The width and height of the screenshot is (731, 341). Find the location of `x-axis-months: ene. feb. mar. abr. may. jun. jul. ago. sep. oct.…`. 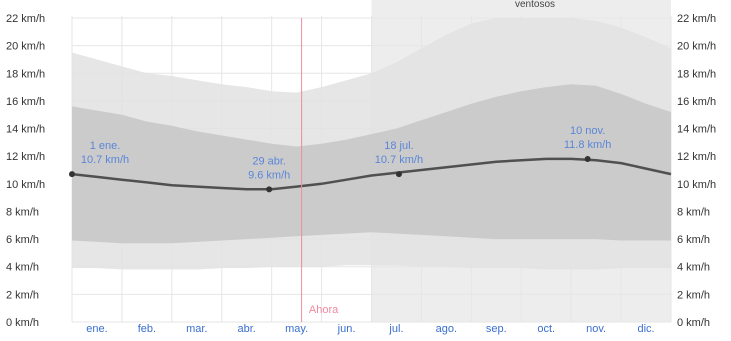

x-axis-months: ene. feb. mar. abr. may. jun. jul. ago. sep. oct.… is located at coordinates (370, 329).